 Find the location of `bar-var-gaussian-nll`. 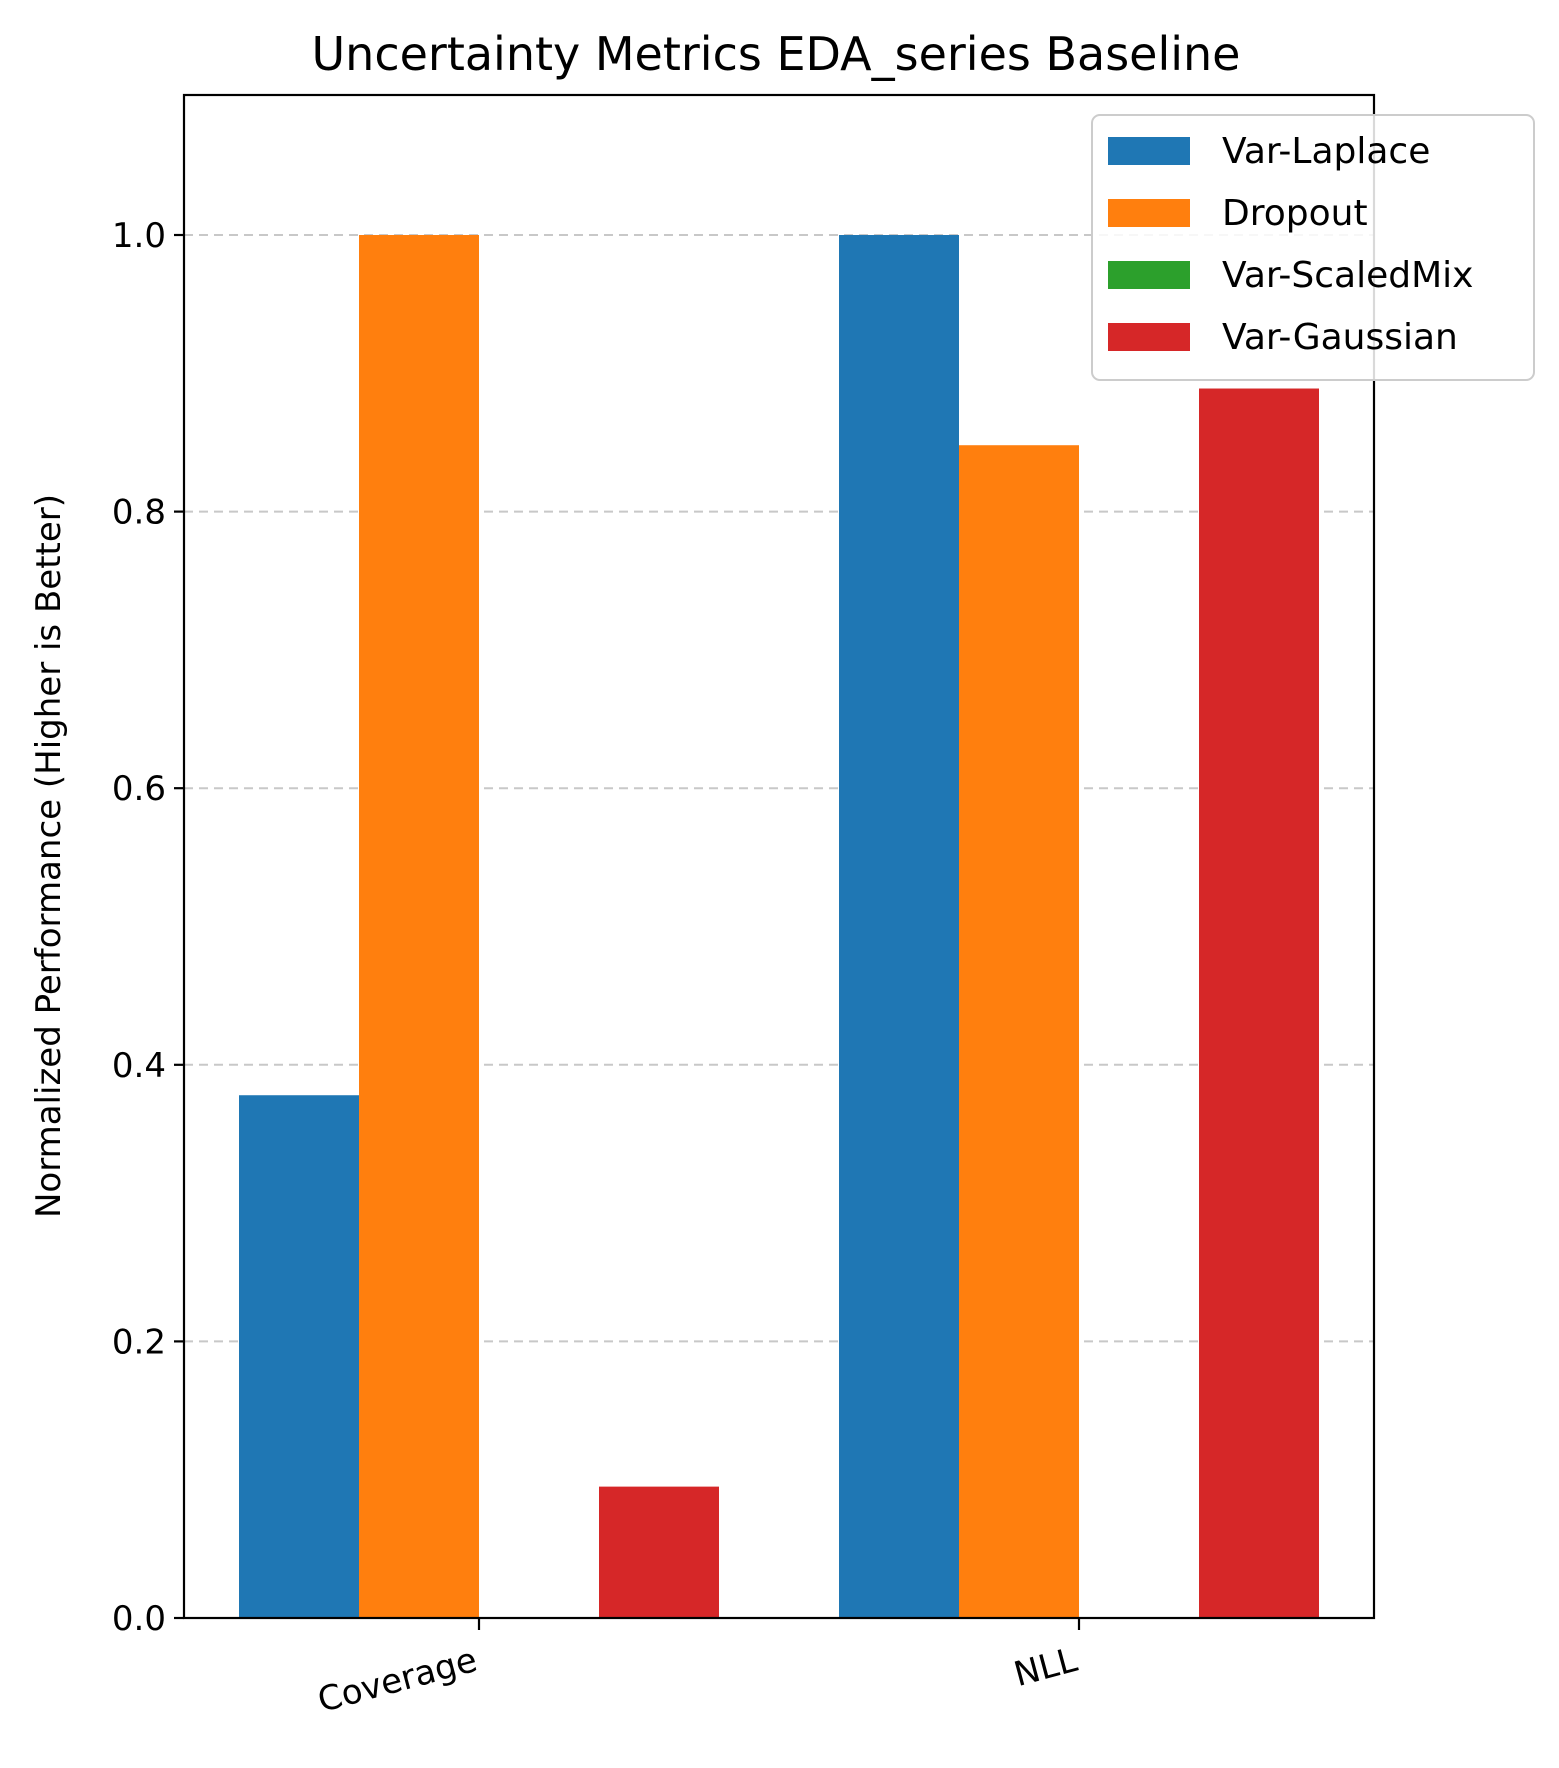

bar-var-gaussian-nll is located at coordinates (1259, 1003).